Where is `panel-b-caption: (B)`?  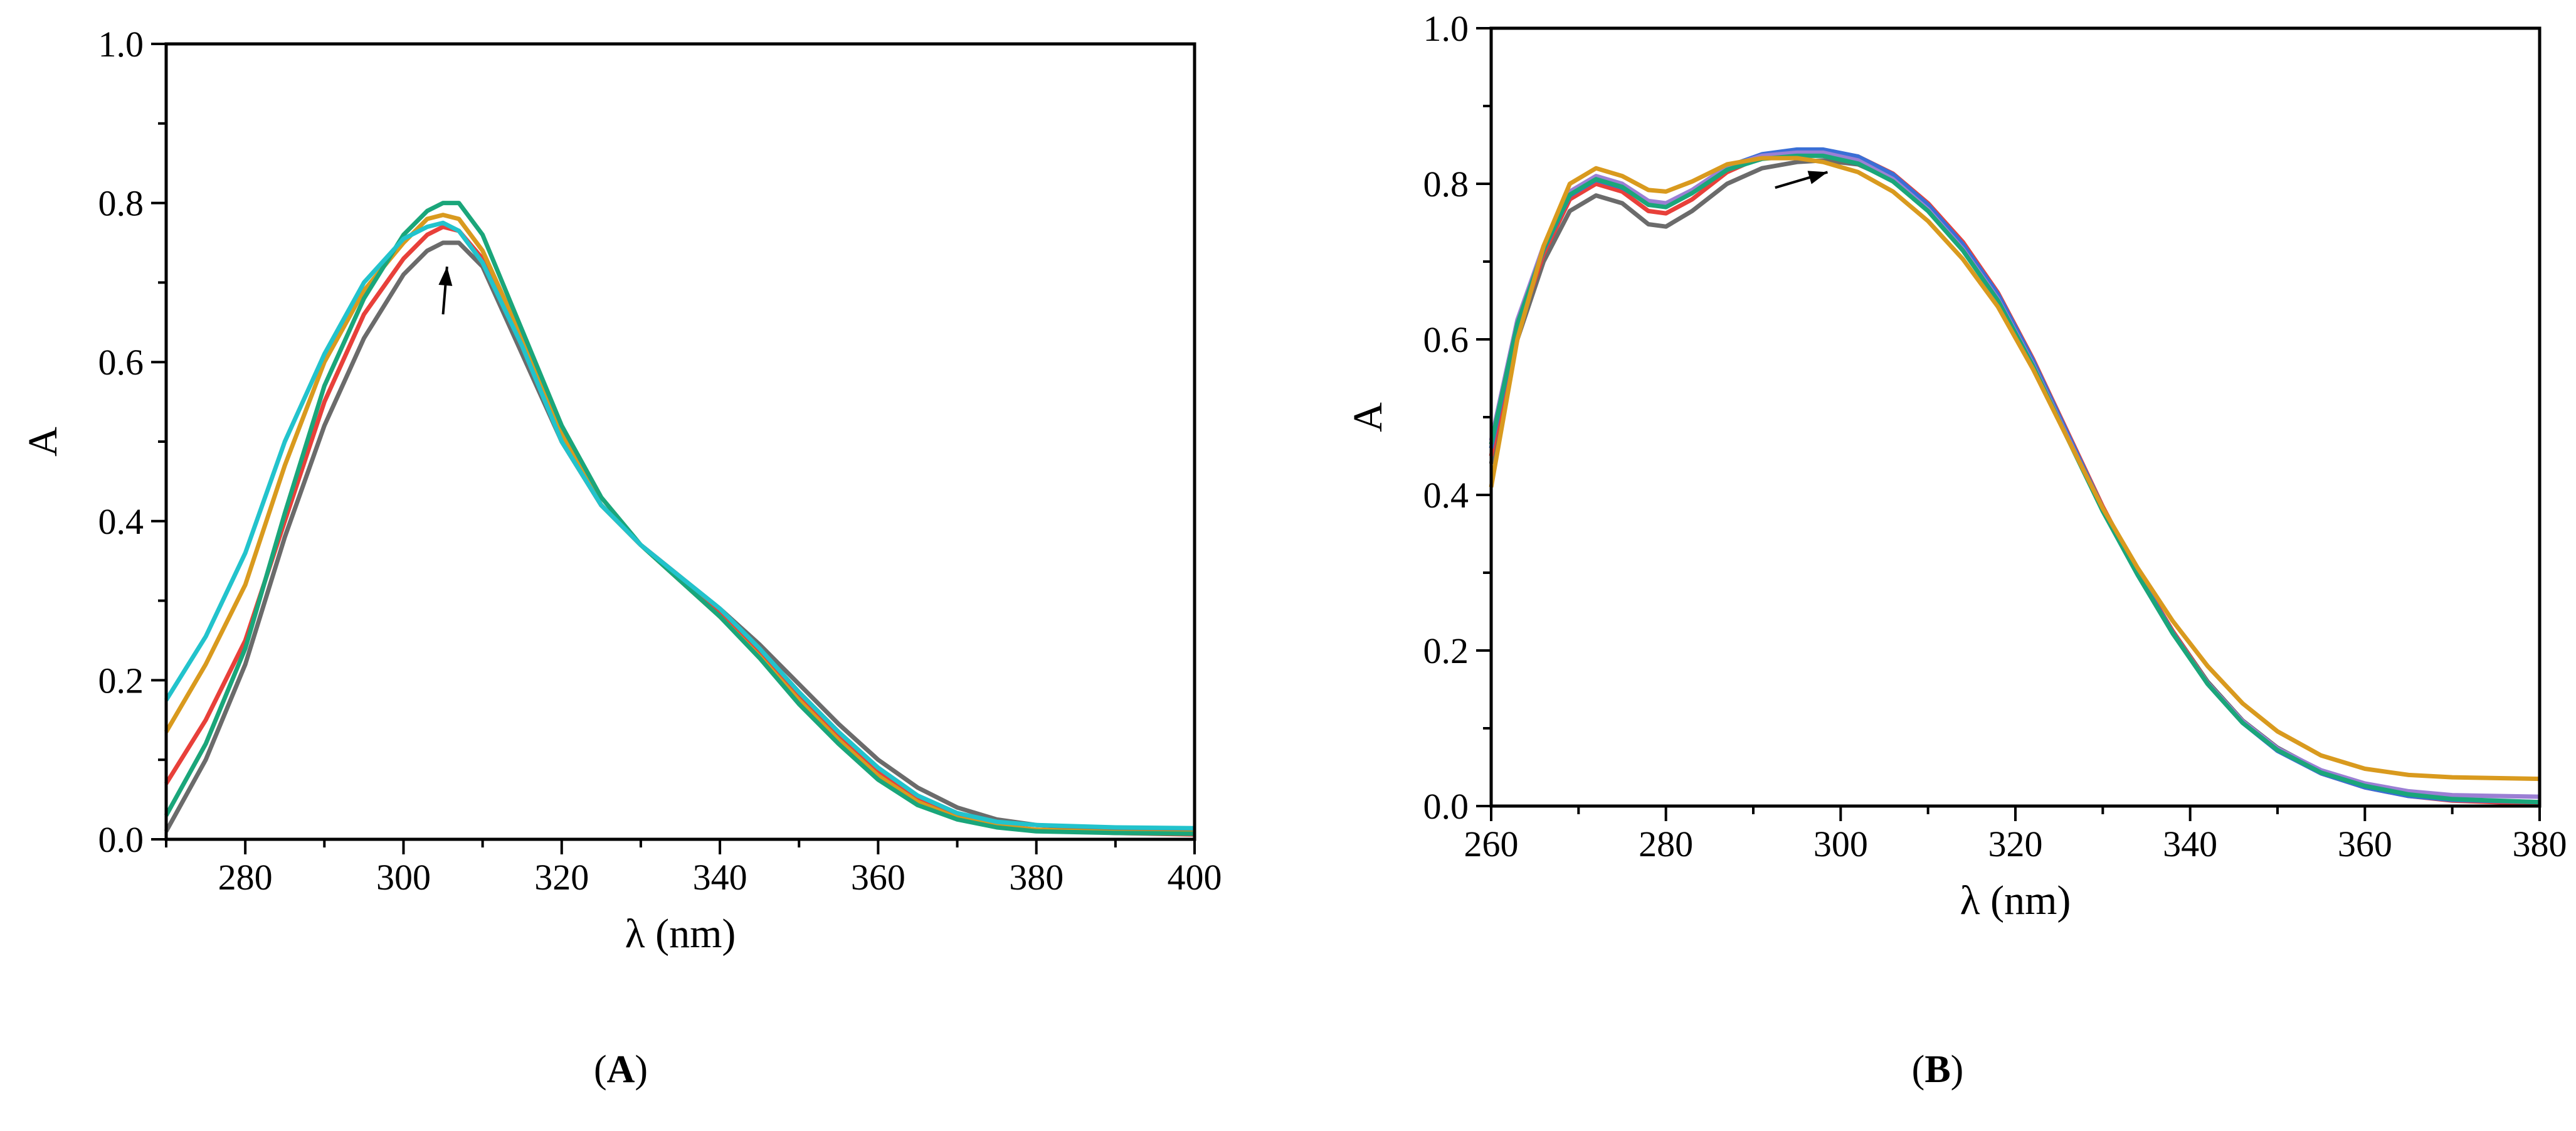 panel-b-caption: (B) is located at coordinates (1938, 1069).